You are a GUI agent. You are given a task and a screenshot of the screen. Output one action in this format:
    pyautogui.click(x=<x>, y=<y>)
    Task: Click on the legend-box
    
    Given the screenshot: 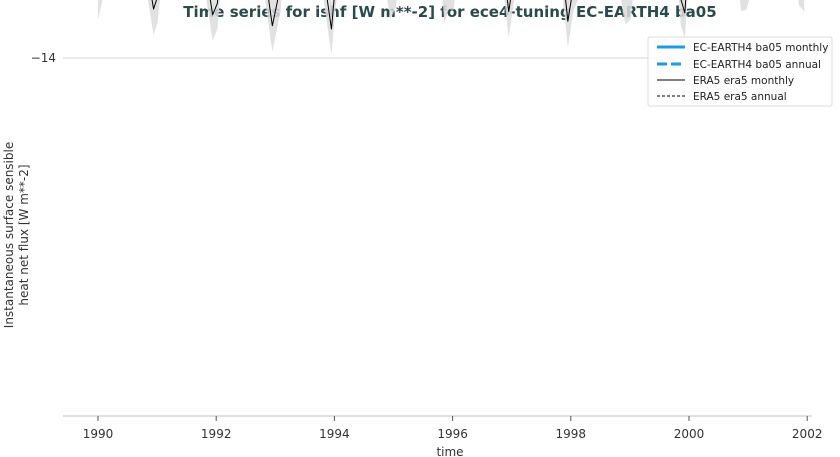 What is the action you would take?
    pyautogui.click(x=740, y=71)
    